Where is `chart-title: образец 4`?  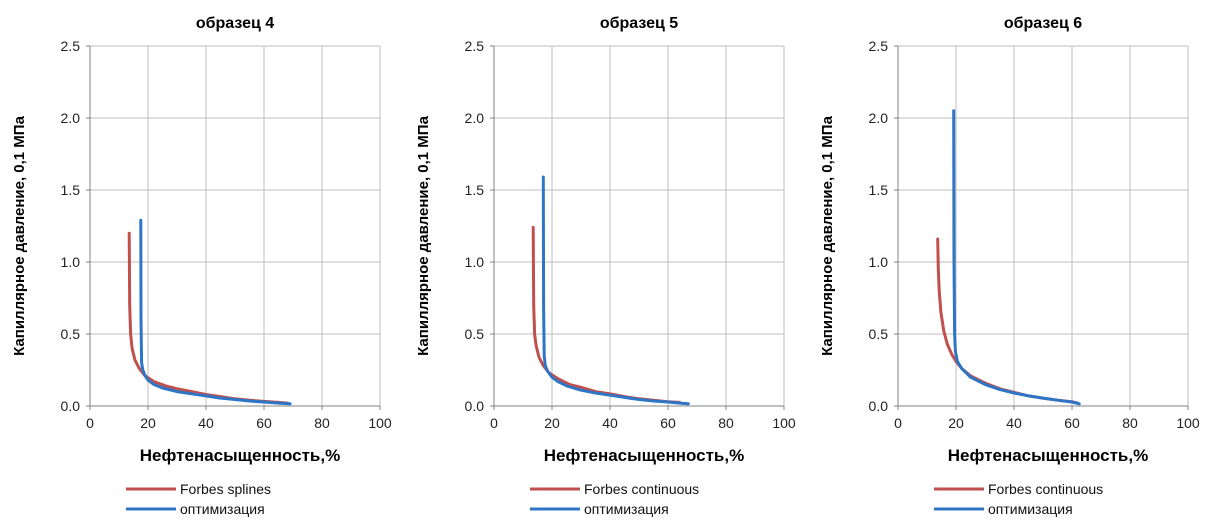
chart-title: образец 4 is located at coordinates (235, 23).